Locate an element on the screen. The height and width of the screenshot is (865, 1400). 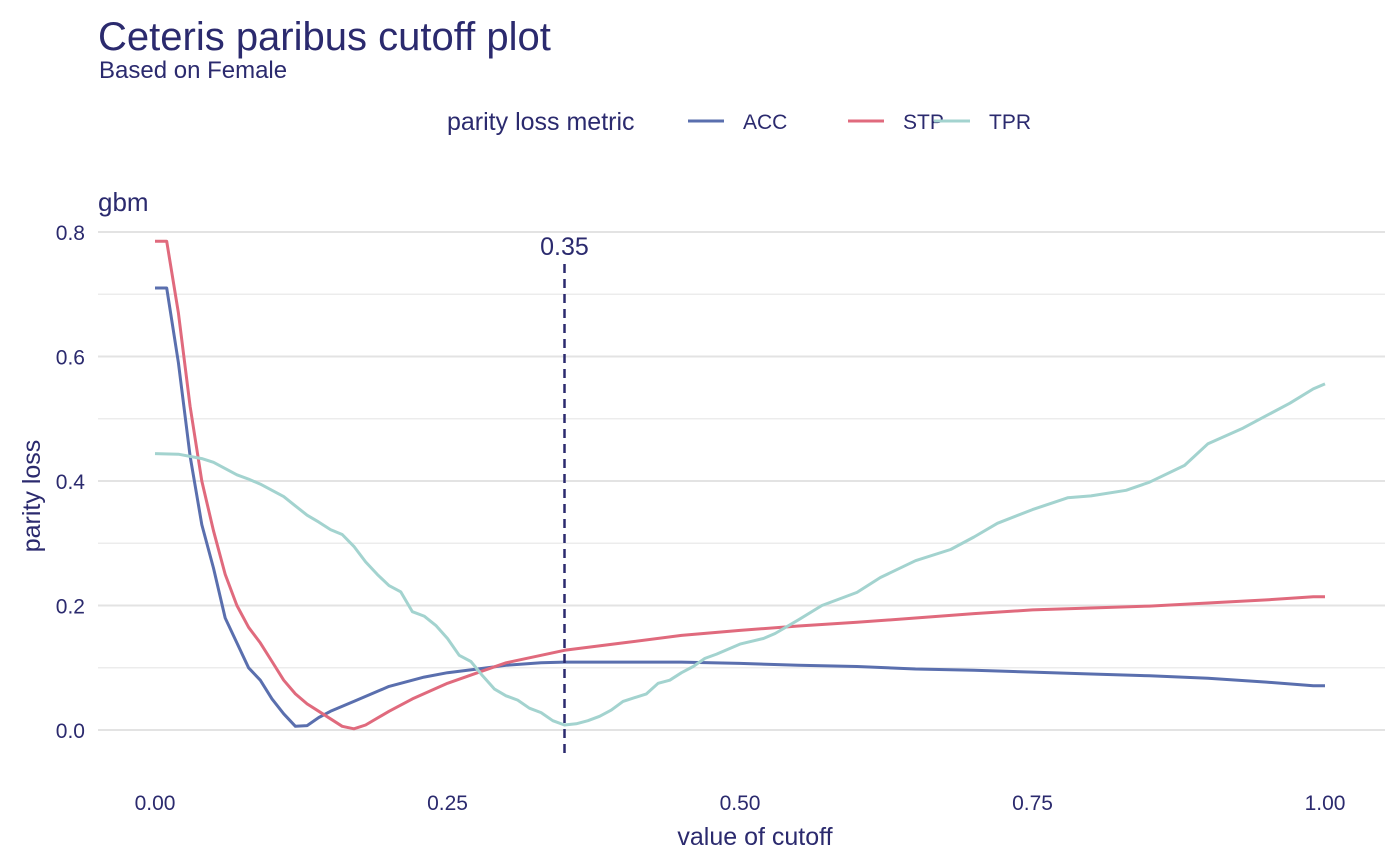
y-axis-ticks: 0.0 0.2 0.4 0.6 0.8 is located at coordinates (71, 482).